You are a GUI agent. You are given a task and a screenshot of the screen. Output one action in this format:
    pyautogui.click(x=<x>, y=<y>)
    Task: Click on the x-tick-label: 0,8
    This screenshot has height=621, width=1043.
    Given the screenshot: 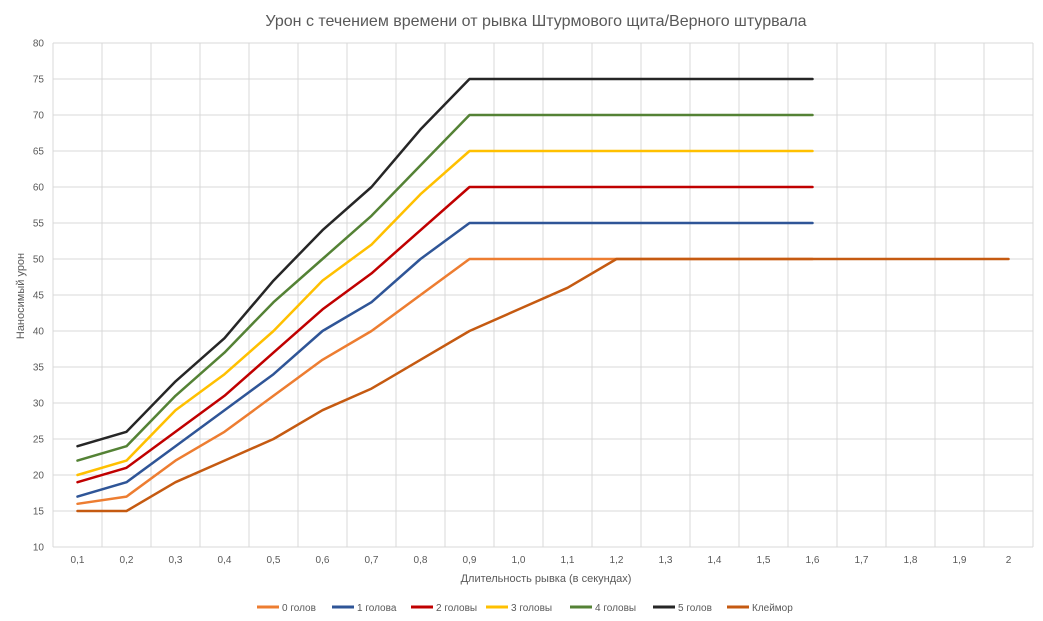 What is the action you would take?
    pyautogui.click(x=421, y=560)
    